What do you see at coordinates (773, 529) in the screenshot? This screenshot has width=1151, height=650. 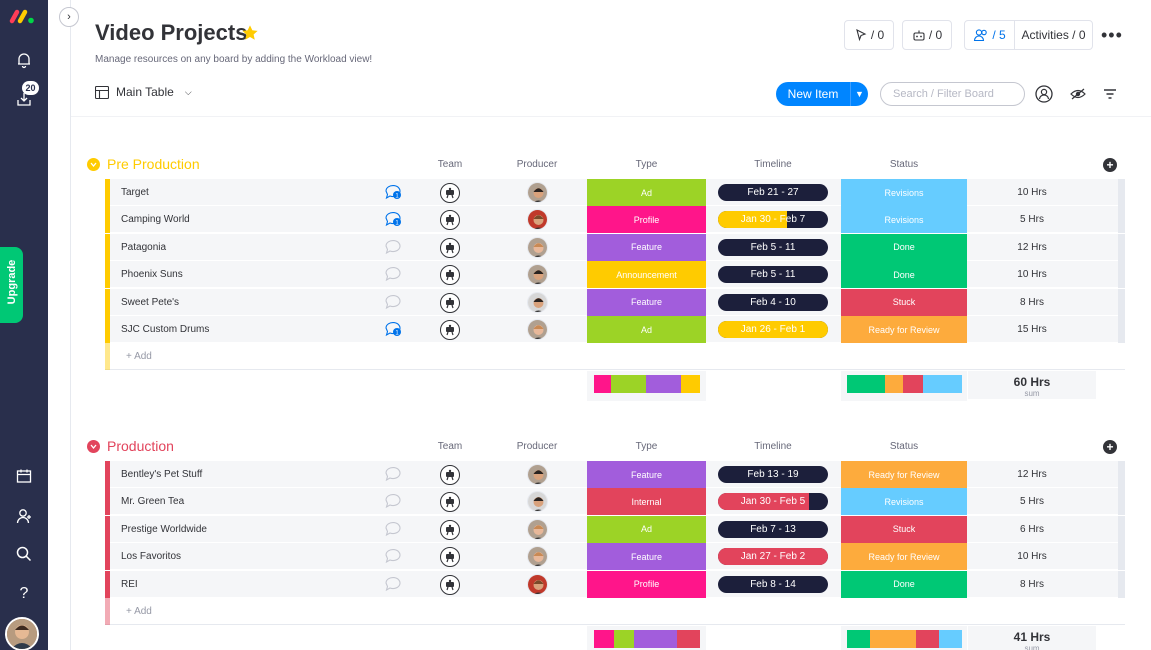 I see `timeline-pill: Feb 7 - 13` at bounding box center [773, 529].